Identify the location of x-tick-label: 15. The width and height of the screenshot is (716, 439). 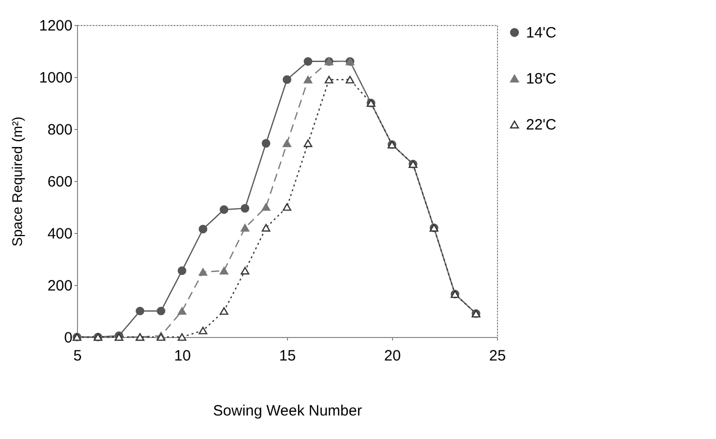
(287, 356).